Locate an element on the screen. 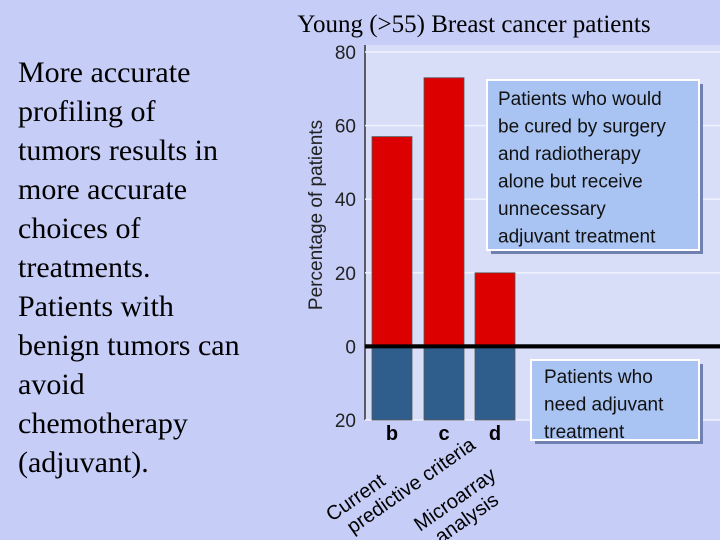  body-line: tumors results in is located at coordinates (118, 150).